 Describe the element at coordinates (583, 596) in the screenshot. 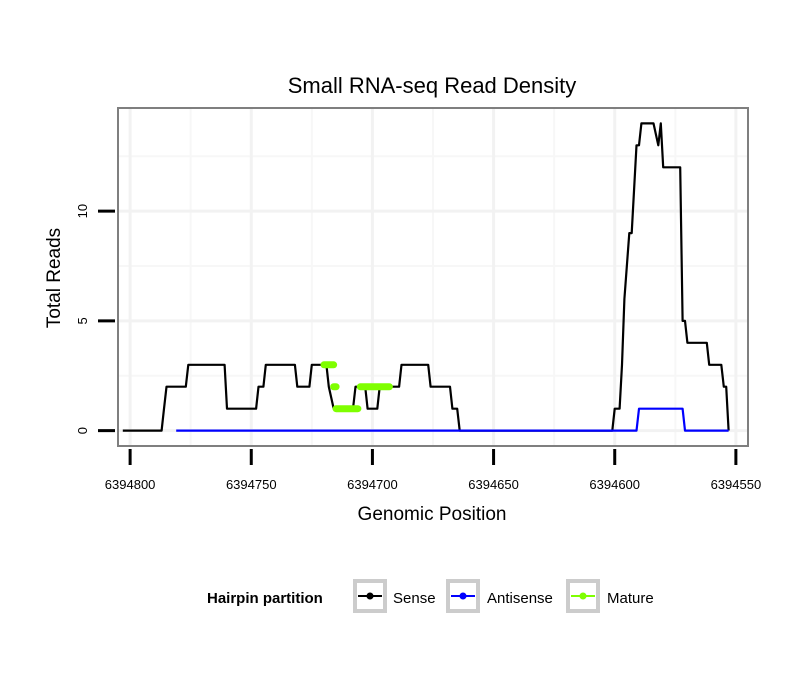

I see `legend-dot-mature` at that location.